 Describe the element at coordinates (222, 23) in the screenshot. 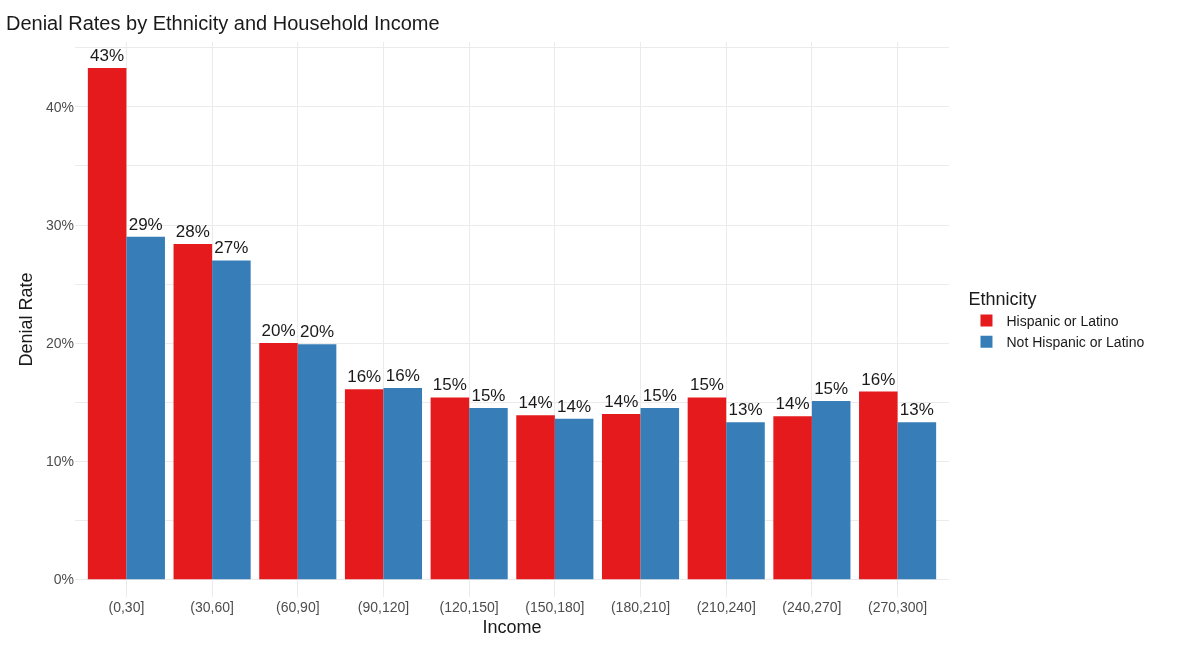

I see `chart-title: Denial Rates by Ethnicity and Household Income` at that location.